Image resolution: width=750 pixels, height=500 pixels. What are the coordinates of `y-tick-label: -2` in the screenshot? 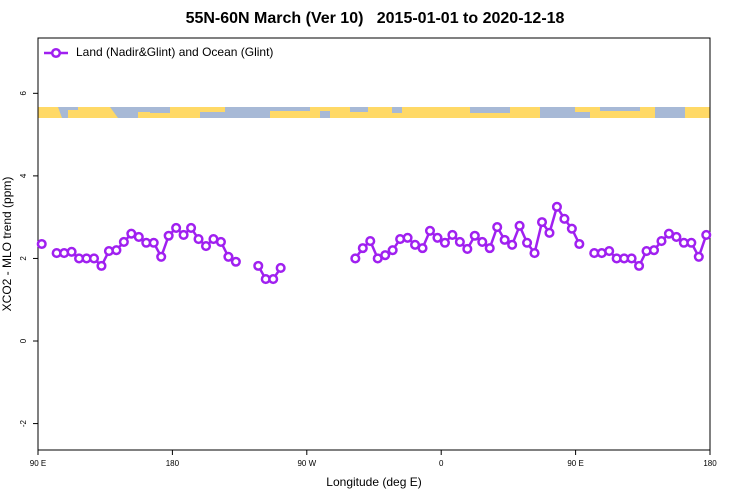 It's located at (23, 423).